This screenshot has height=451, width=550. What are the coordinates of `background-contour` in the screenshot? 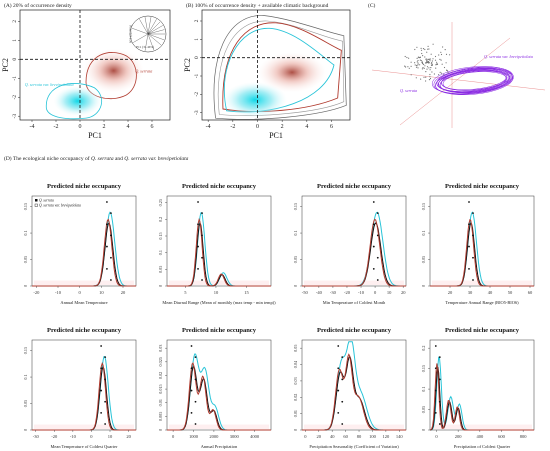 It's located at (281, 68).